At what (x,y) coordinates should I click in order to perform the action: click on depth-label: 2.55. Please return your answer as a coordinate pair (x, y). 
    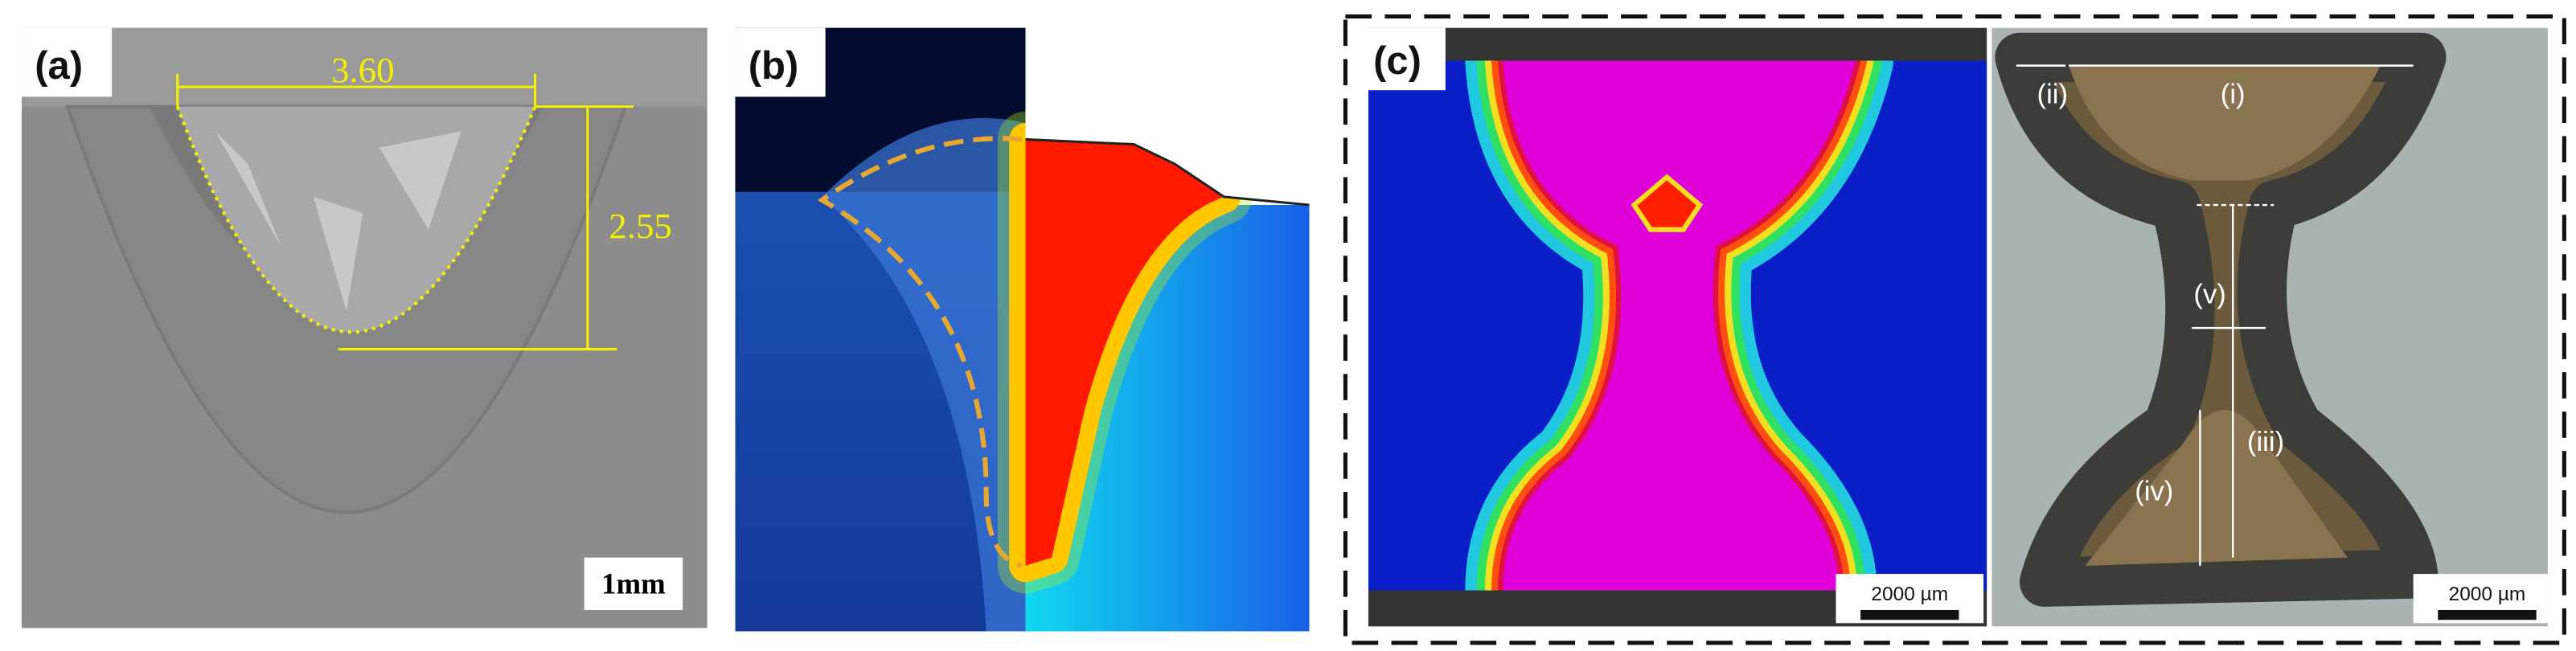
    Looking at the image, I should click on (640, 226).